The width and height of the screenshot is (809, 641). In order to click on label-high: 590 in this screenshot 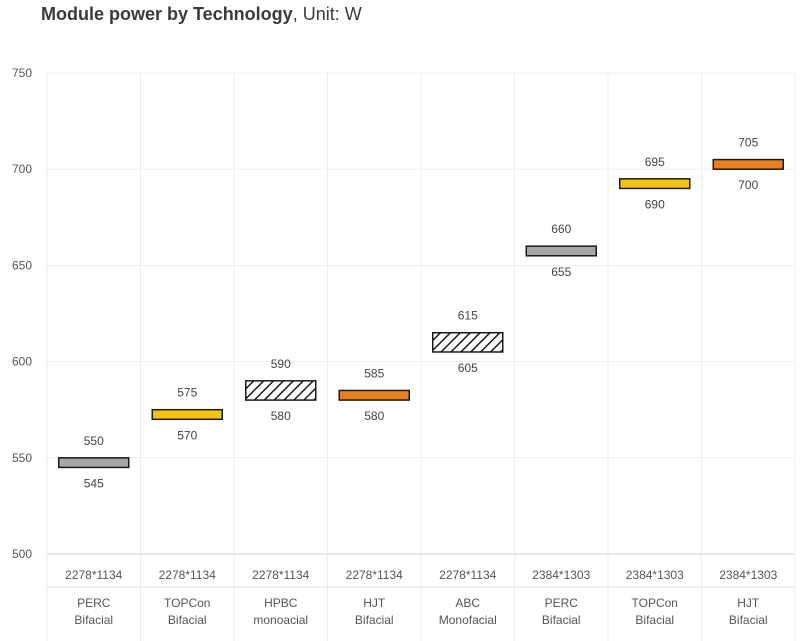, I will do `click(281, 364)`.